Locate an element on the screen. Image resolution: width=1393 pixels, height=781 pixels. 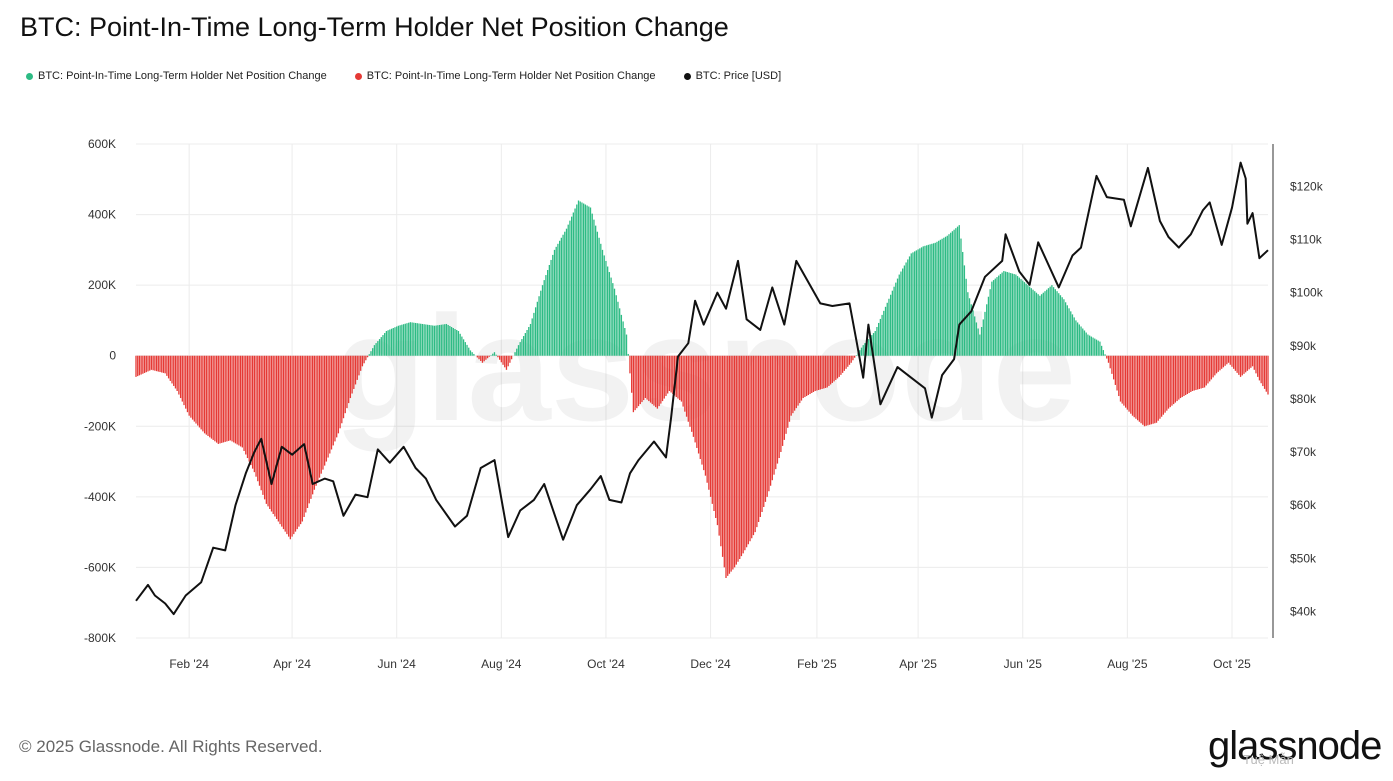
y-right-tick-label: $40k is located at coordinates (1303, 611).